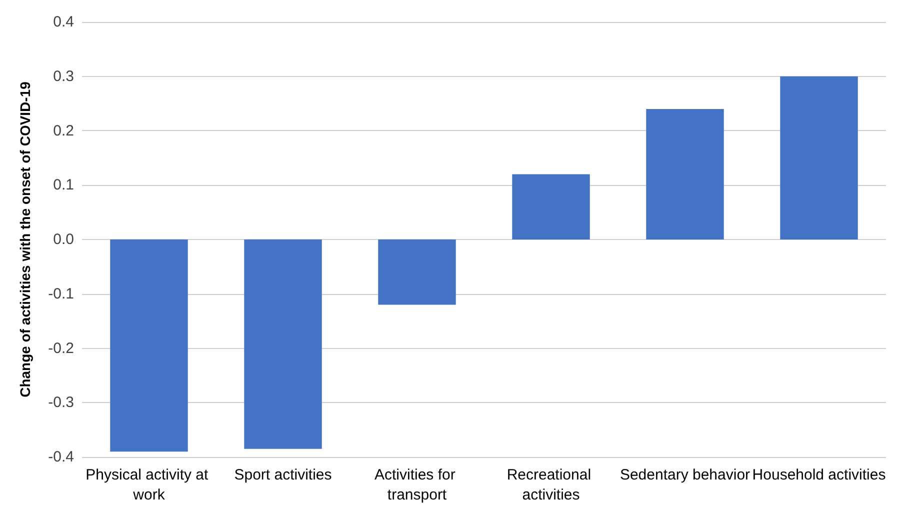 The width and height of the screenshot is (906, 519). Describe the element at coordinates (61, 457) in the screenshot. I see `y-tick-label: -0.4` at that location.